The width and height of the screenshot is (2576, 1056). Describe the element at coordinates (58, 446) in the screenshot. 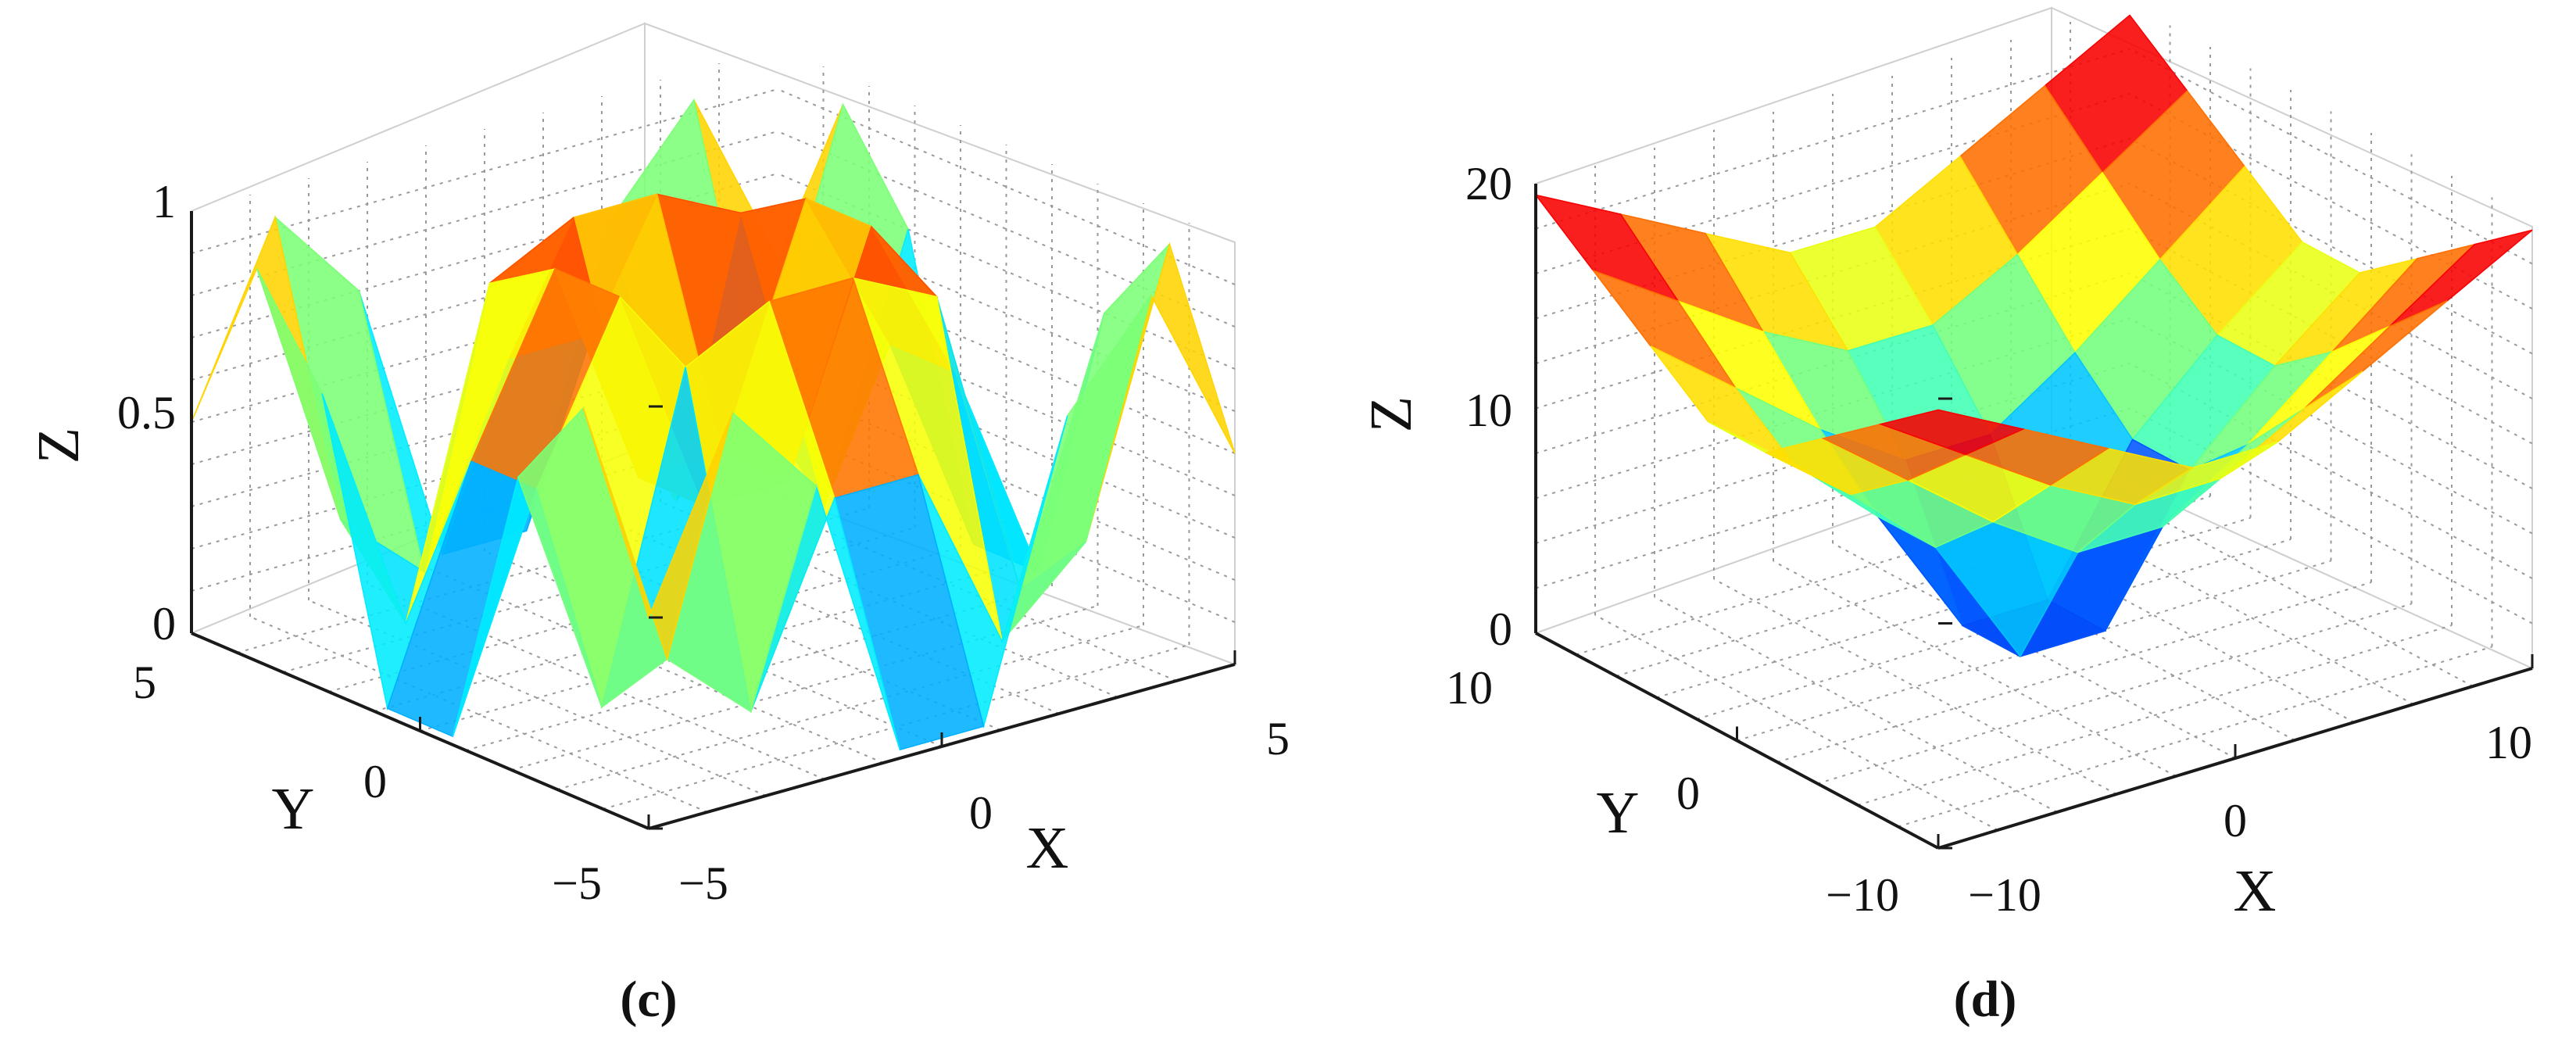

I see `chart-c-z-axis-label: Z` at that location.